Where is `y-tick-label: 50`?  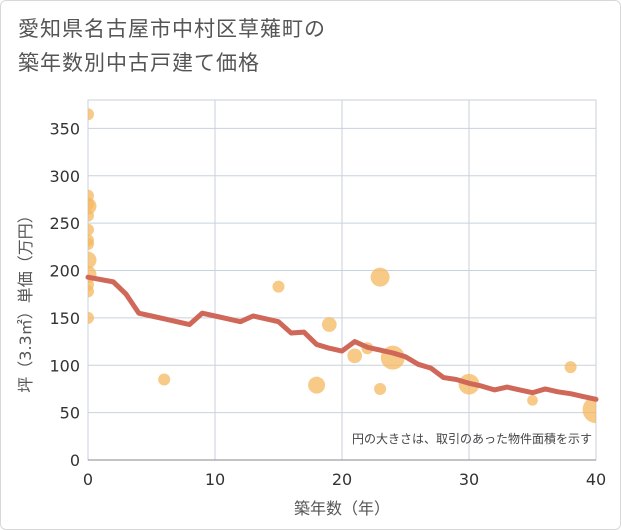 y-tick-label: 50 is located at coordinates (70, 413).